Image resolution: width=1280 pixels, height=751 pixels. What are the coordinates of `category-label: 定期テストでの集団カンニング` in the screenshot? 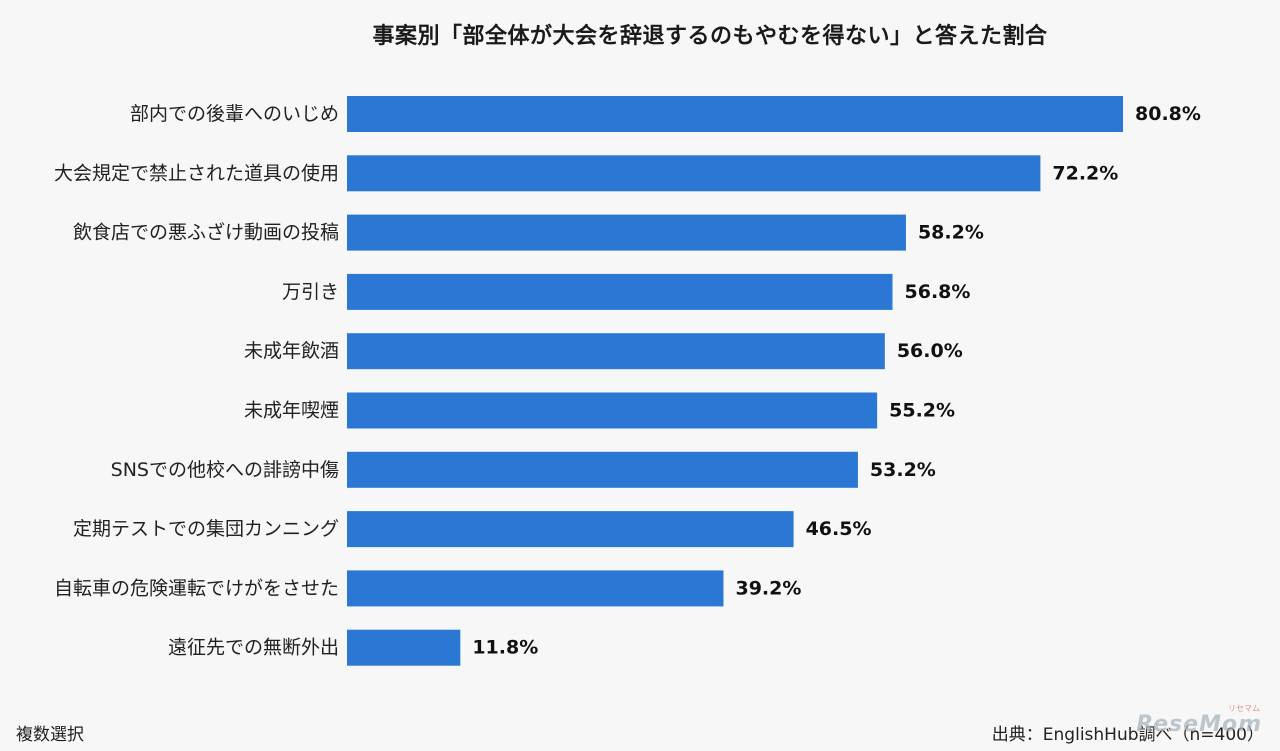 It's located at (206, 529).